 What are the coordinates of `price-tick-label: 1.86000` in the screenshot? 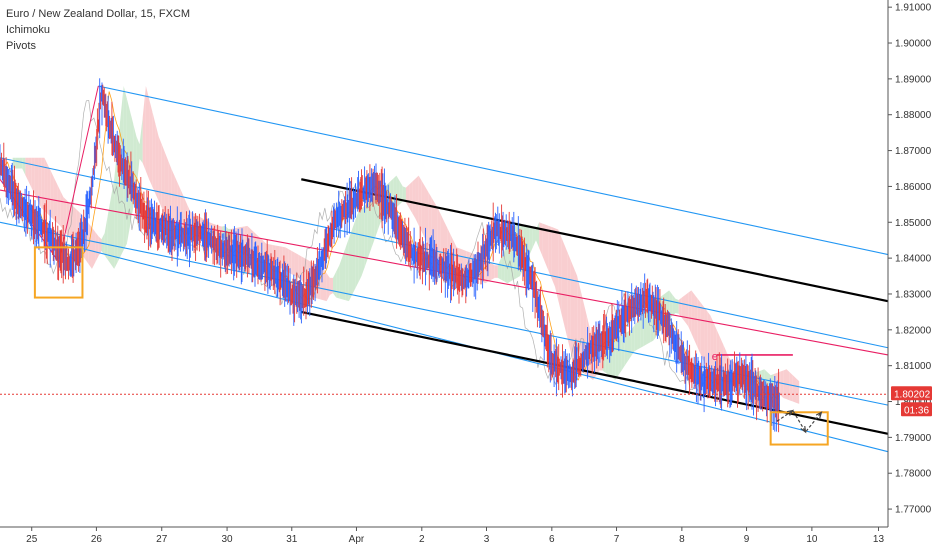 It's located at (913, 187).